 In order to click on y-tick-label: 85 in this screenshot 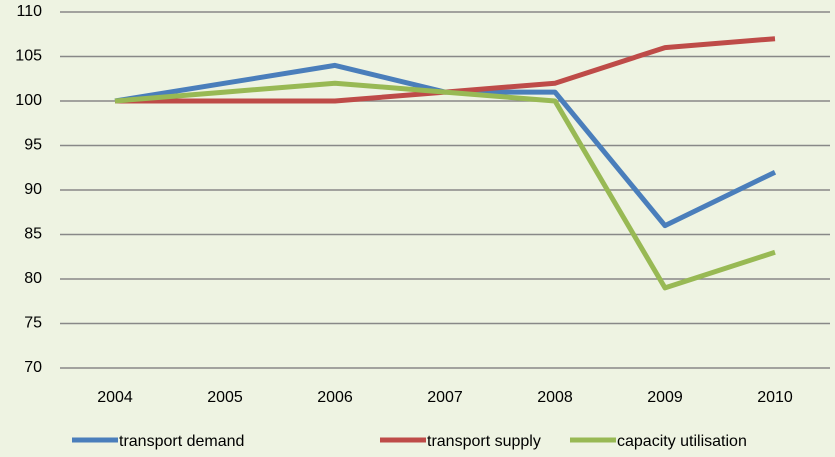, I will do `click(33, 234)`.